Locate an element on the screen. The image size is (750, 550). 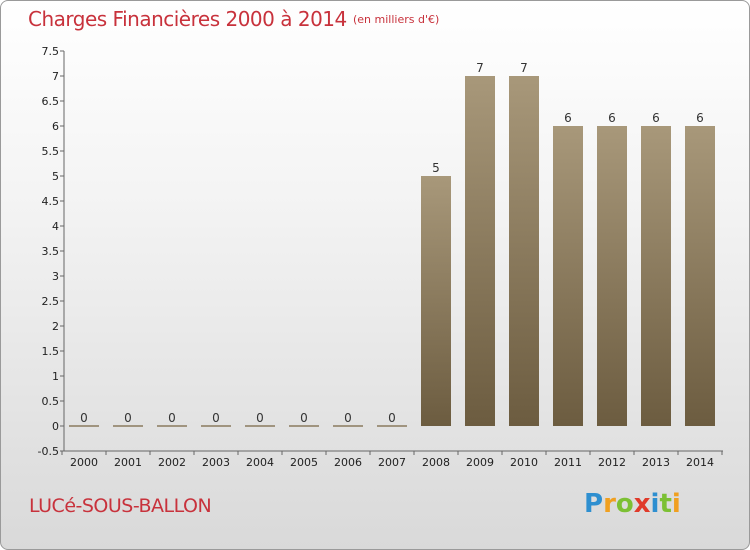
x-tick-label: 2009 is located at coordinates (480, 462).